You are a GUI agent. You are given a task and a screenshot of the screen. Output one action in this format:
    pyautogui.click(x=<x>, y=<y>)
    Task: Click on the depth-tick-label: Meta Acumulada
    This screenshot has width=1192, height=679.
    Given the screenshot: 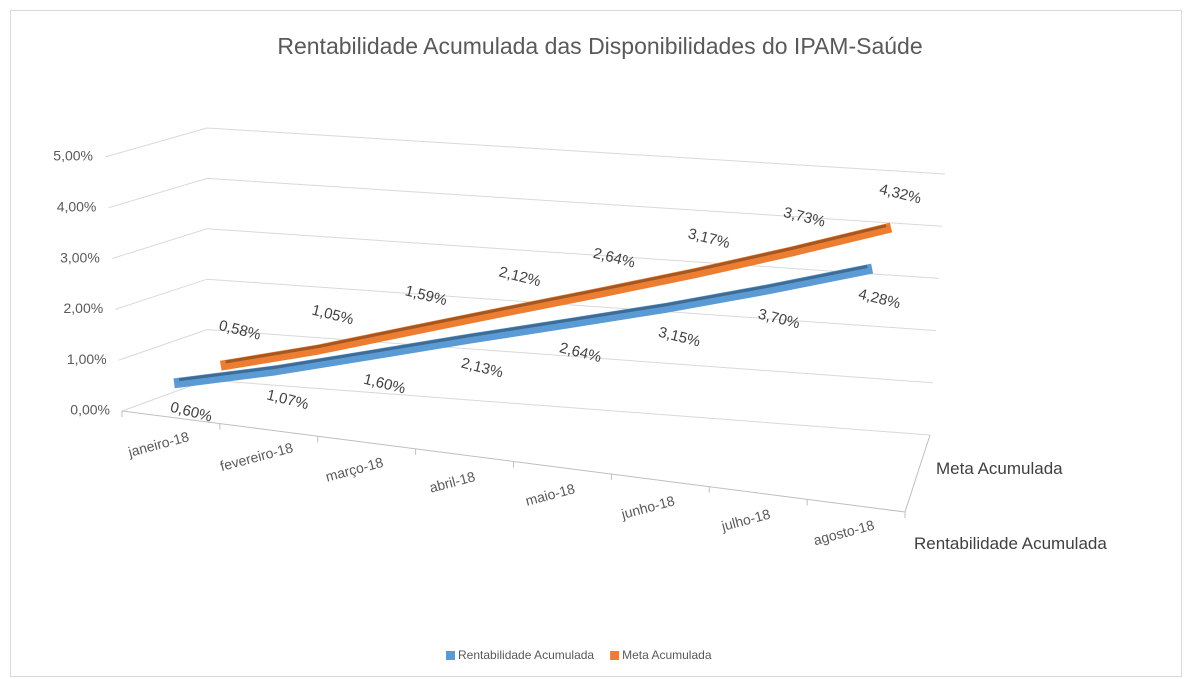 What is the action you would take?
    pyautogui.click(x=999, y=468)
    